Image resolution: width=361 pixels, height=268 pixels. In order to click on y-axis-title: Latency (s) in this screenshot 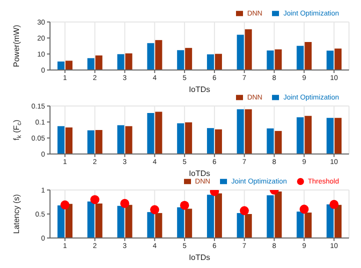, I will do `click(16, 214)`.